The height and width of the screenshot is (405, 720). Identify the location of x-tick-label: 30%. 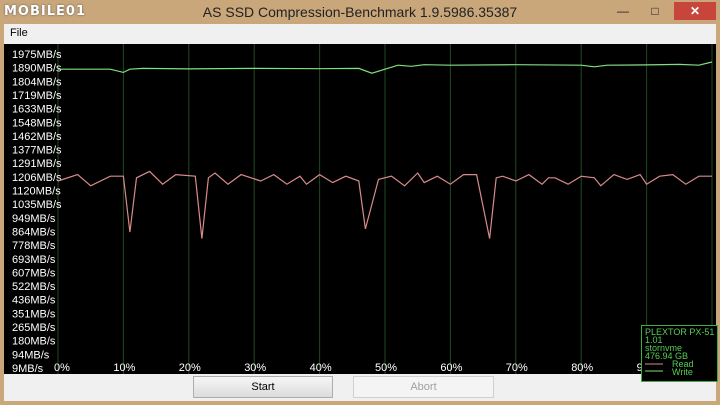
(255, 368).